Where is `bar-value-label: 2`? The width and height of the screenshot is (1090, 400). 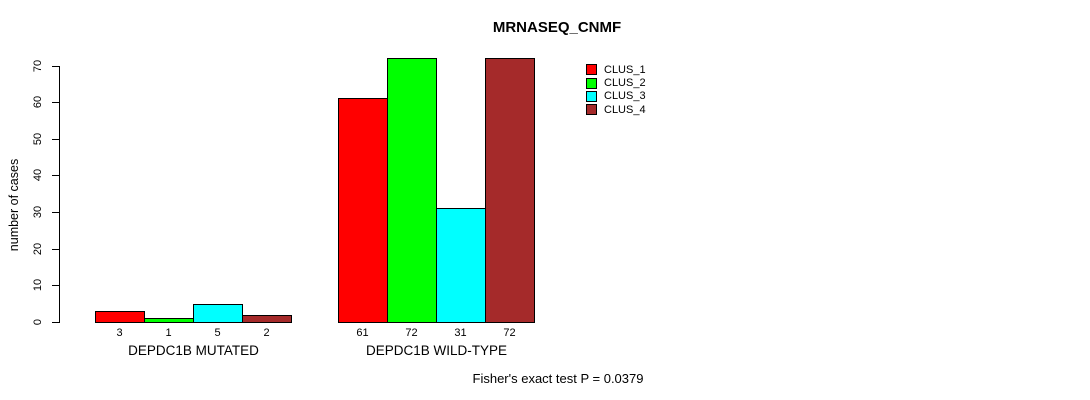 bar-value-label: 2 is located at coordinates (266, 333).